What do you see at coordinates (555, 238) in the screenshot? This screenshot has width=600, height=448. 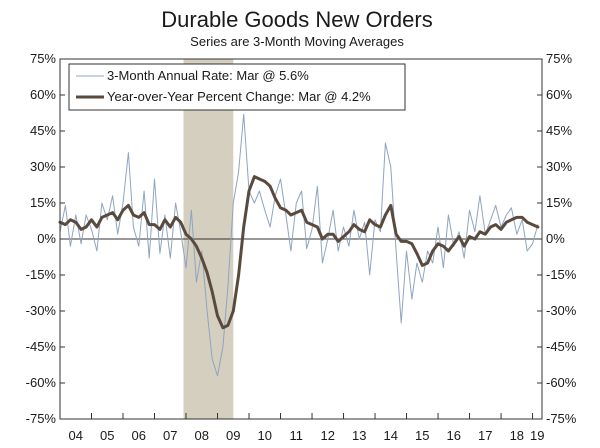 I see `y-tick-label-right: 0%` at bounding box center [555, 238].